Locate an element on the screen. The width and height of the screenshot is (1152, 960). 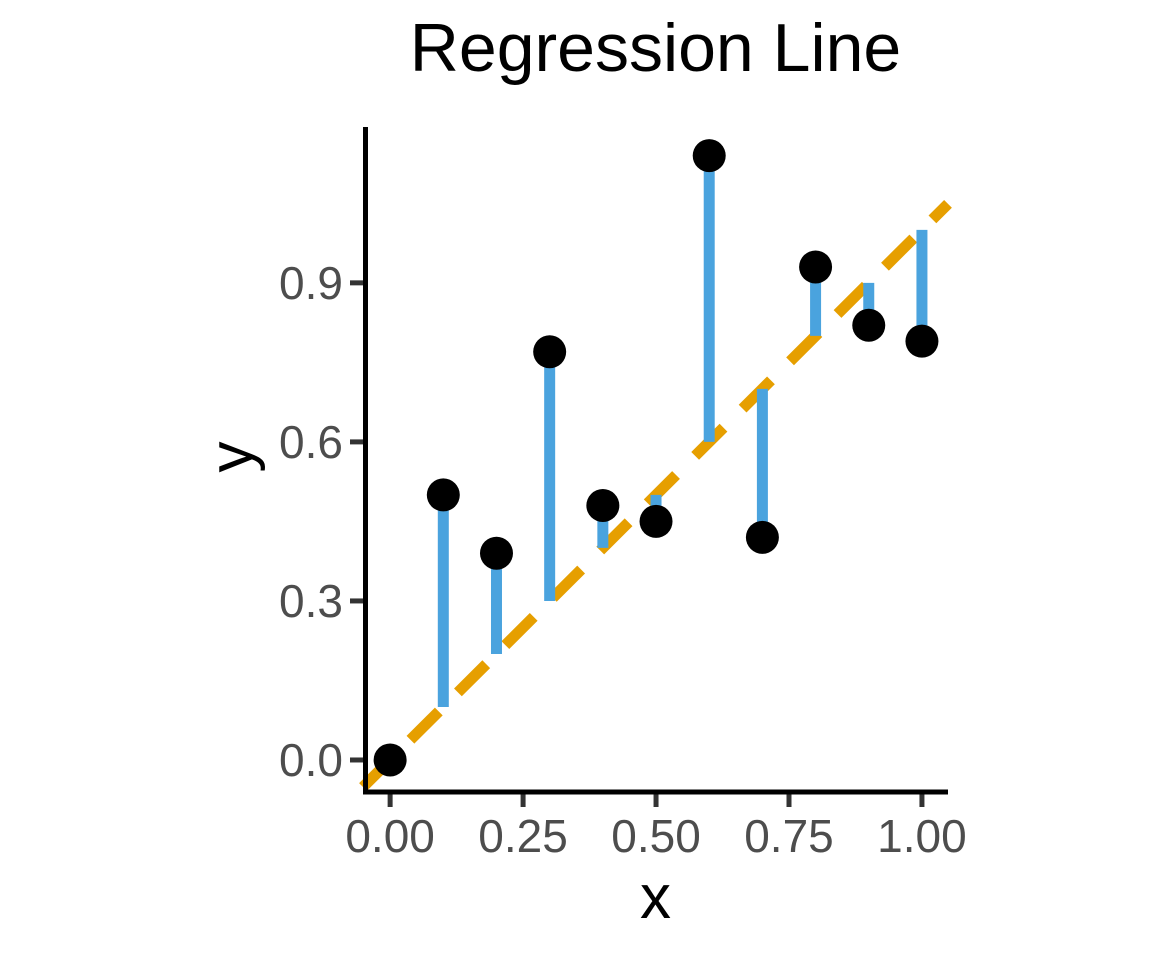
chart-title: Regression Line is located at coordinates (655, 48).